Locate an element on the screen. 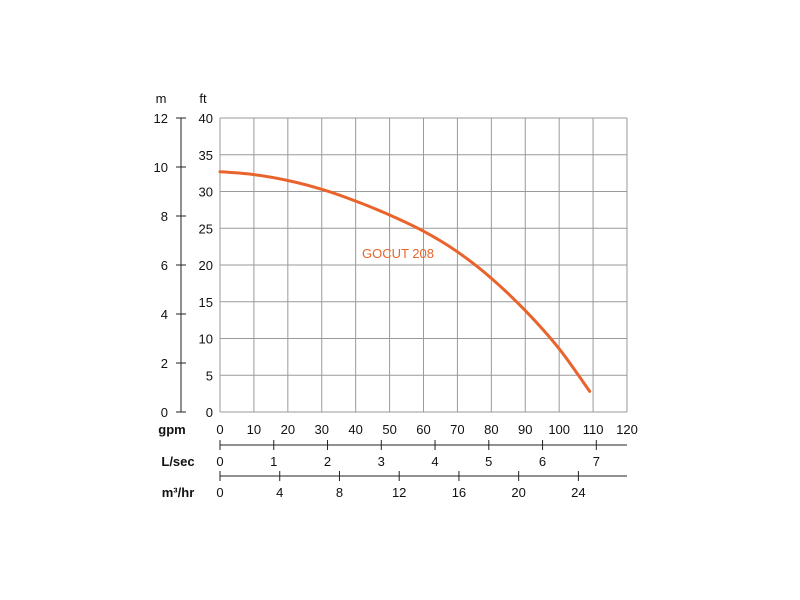 This screenshot has height=600, width=800. x-axis-gpm-tick-label: 20 is located at coordinates (288, 429).